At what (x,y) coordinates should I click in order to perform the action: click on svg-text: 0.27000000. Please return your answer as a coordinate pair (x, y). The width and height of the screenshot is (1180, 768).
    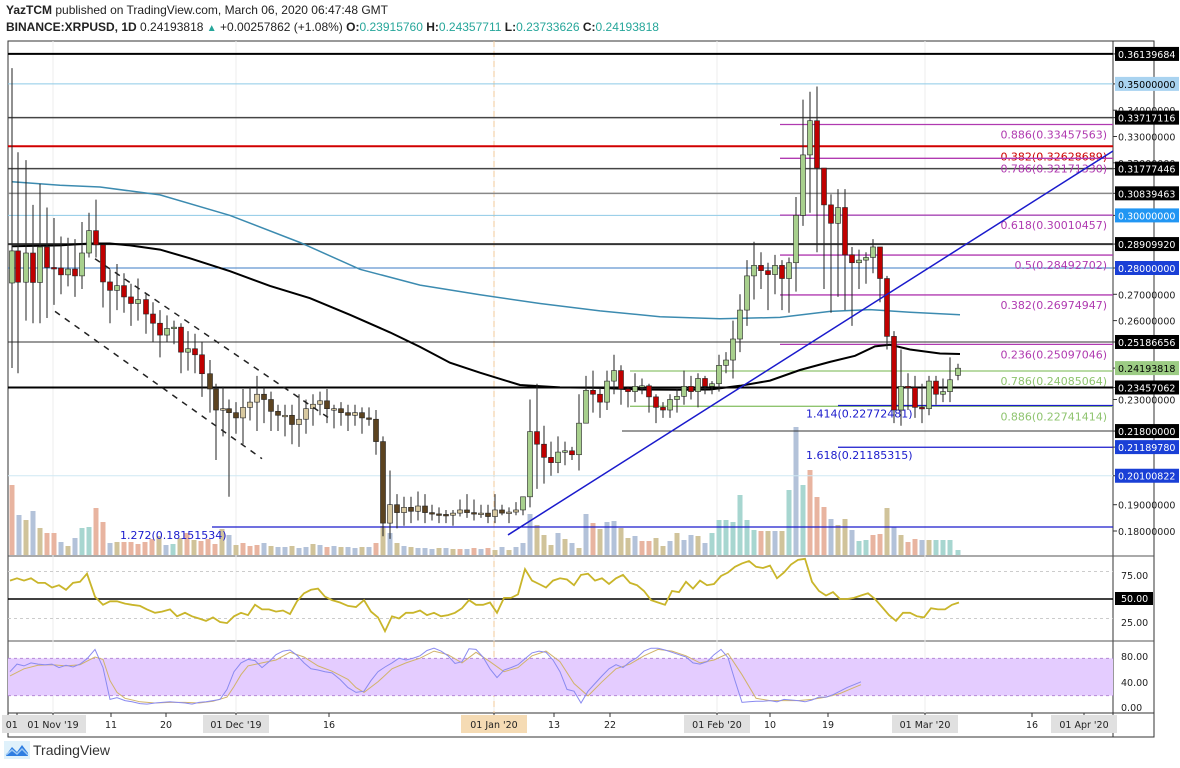
    Looking at the image, I should click on (1146, 295).